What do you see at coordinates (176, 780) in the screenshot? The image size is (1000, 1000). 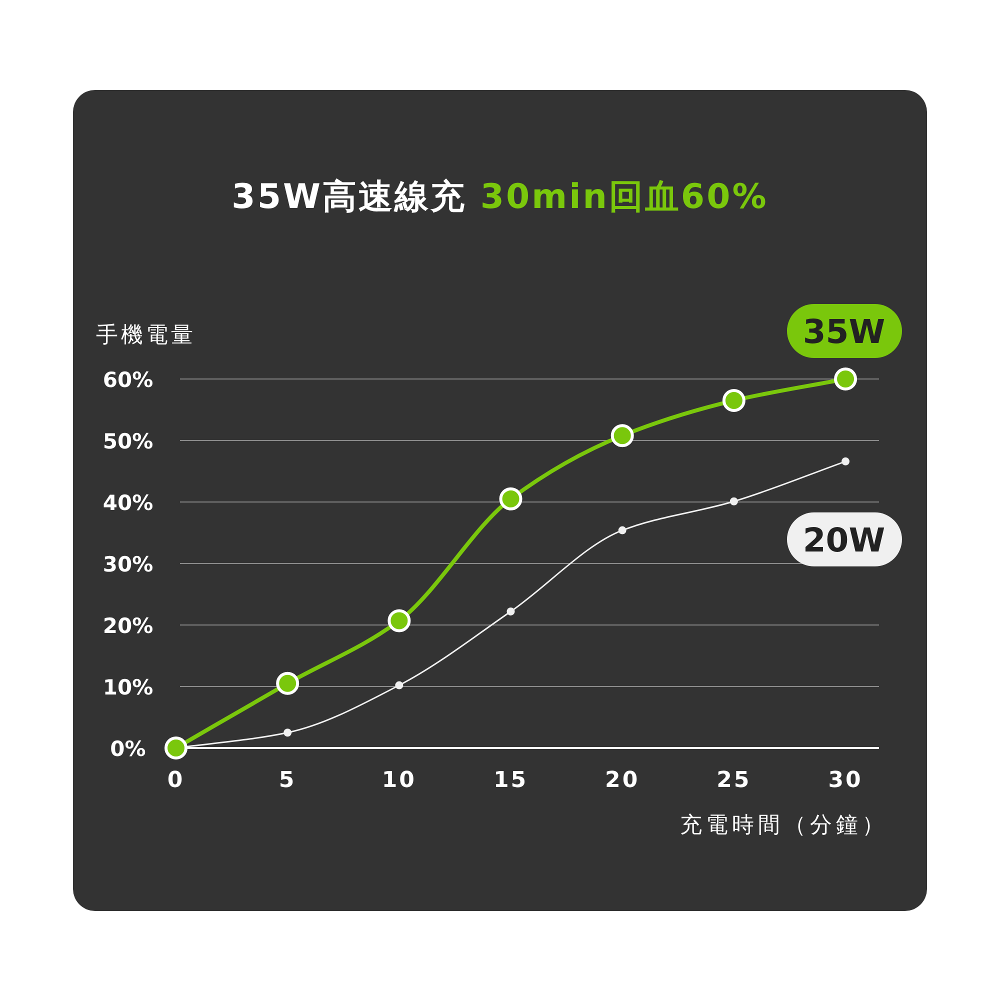 I see `x-tick-label: 0` at bounding box center [176, 780].